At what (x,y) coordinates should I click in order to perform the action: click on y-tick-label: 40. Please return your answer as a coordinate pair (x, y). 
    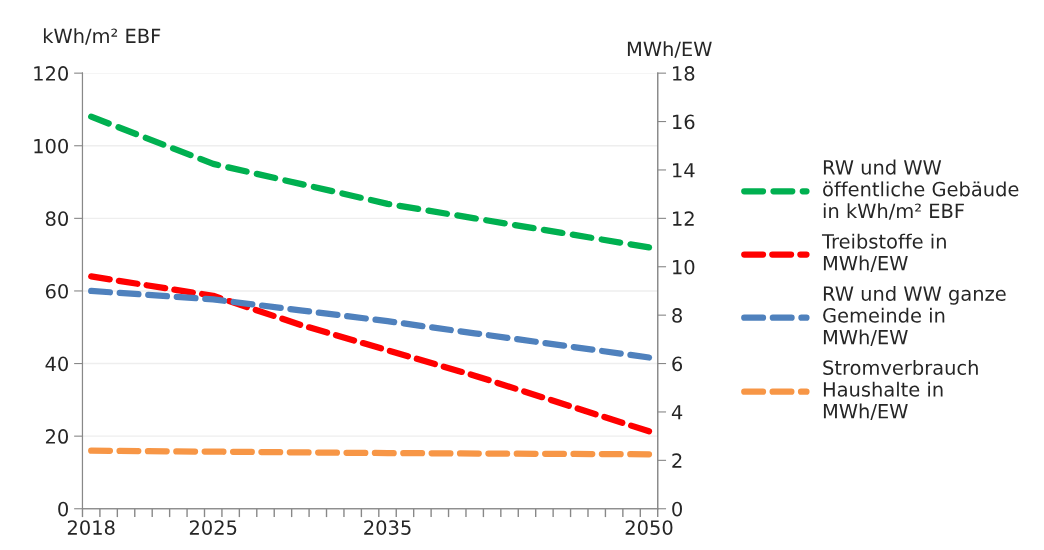
    Looking at the image, I should click on (56, 364).